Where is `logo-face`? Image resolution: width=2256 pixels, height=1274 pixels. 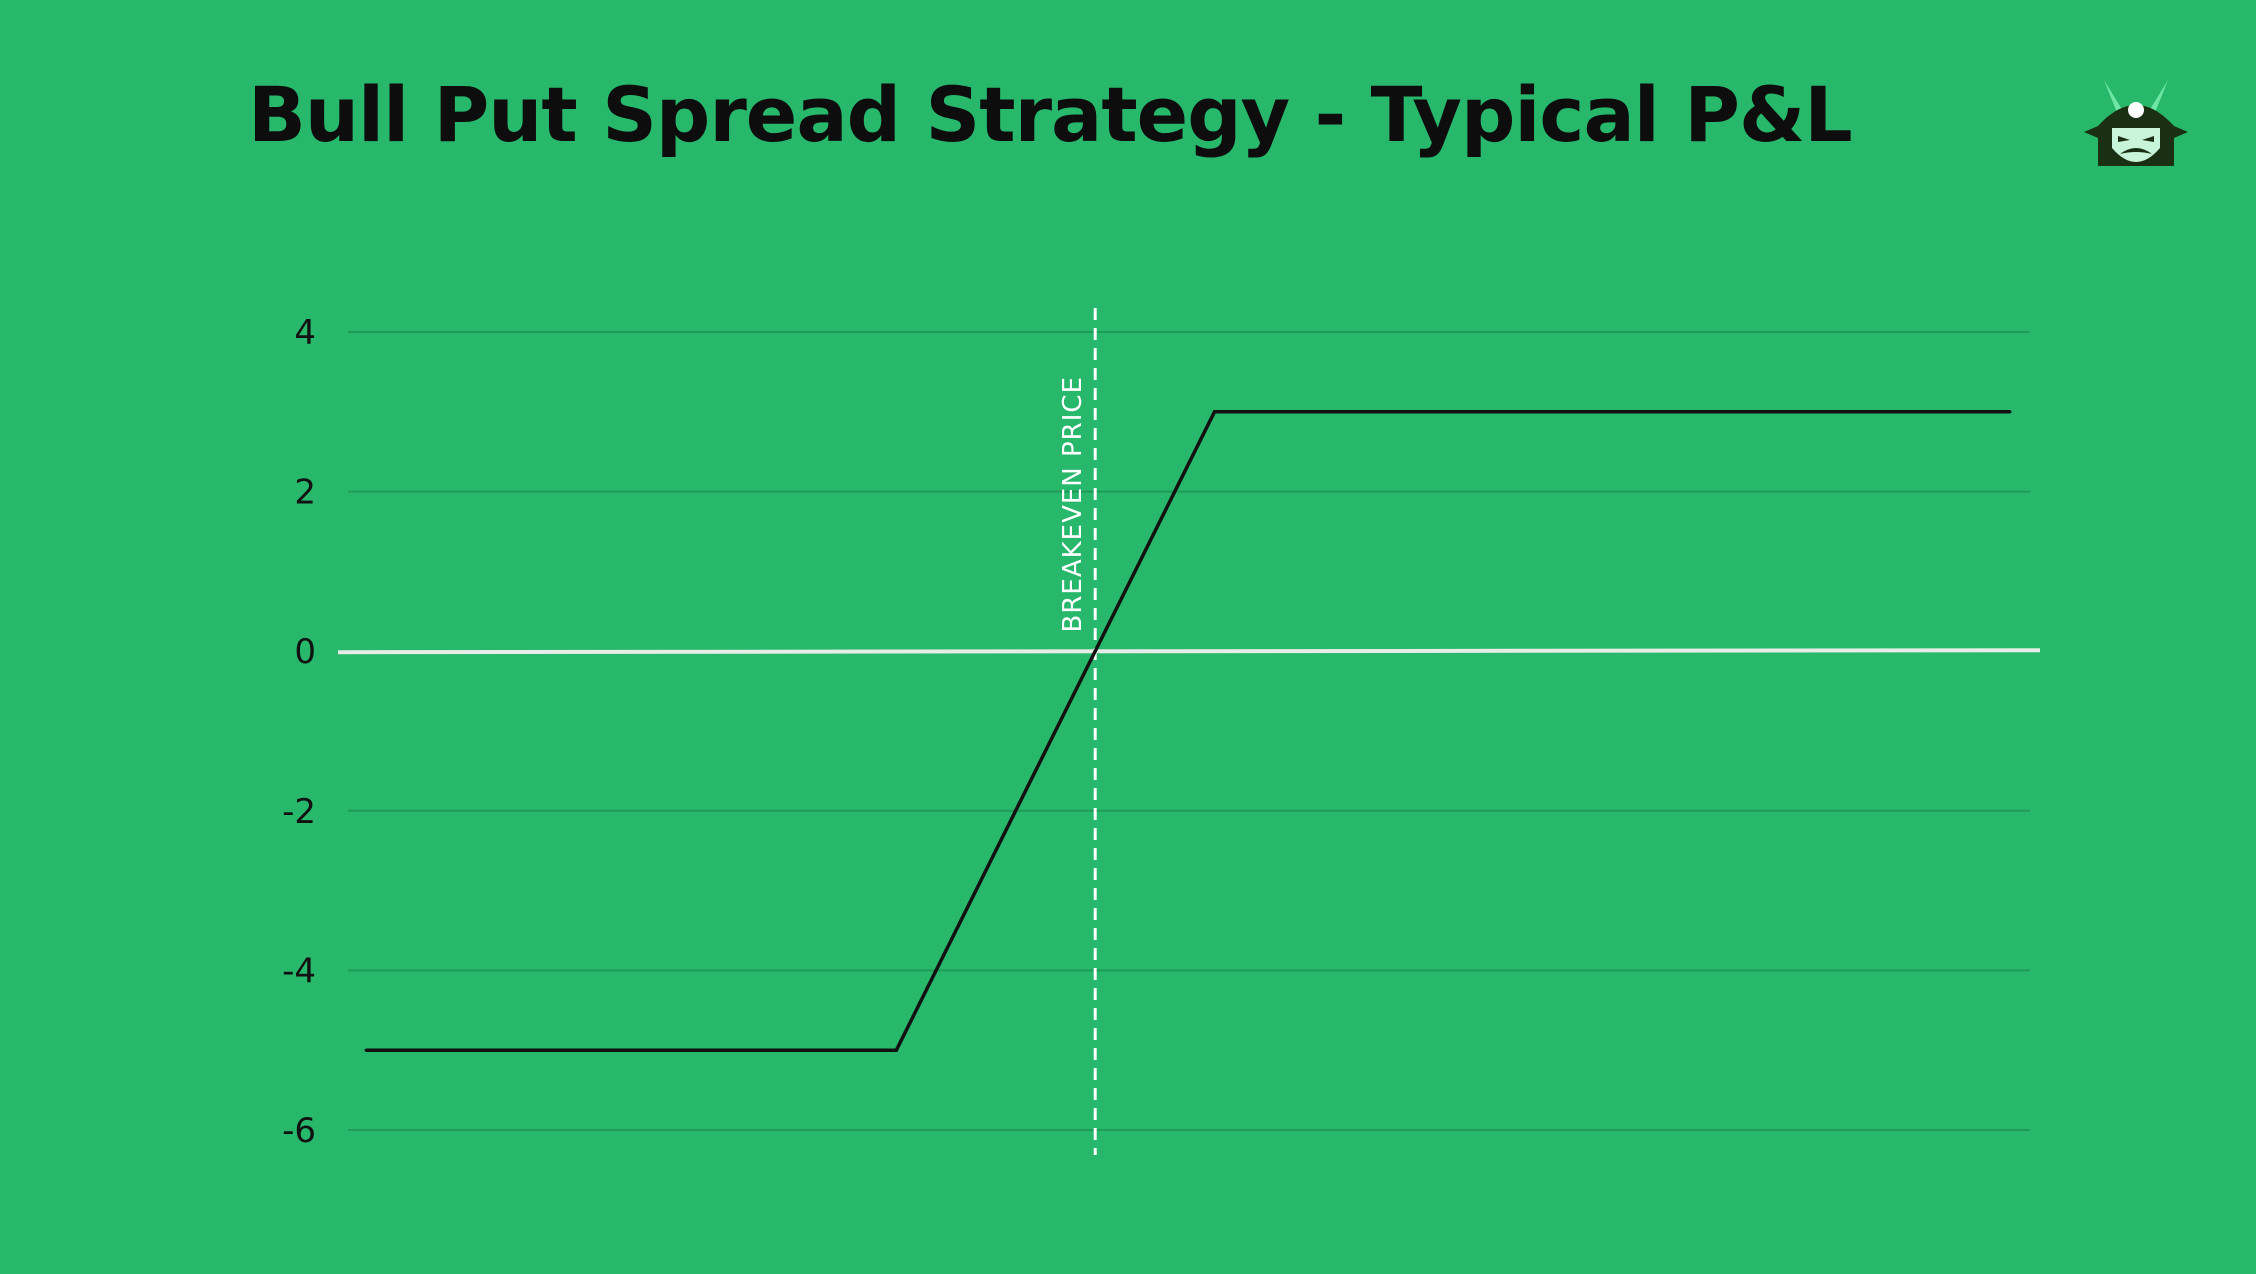 logo-face is located at coordinates (2136, 145).